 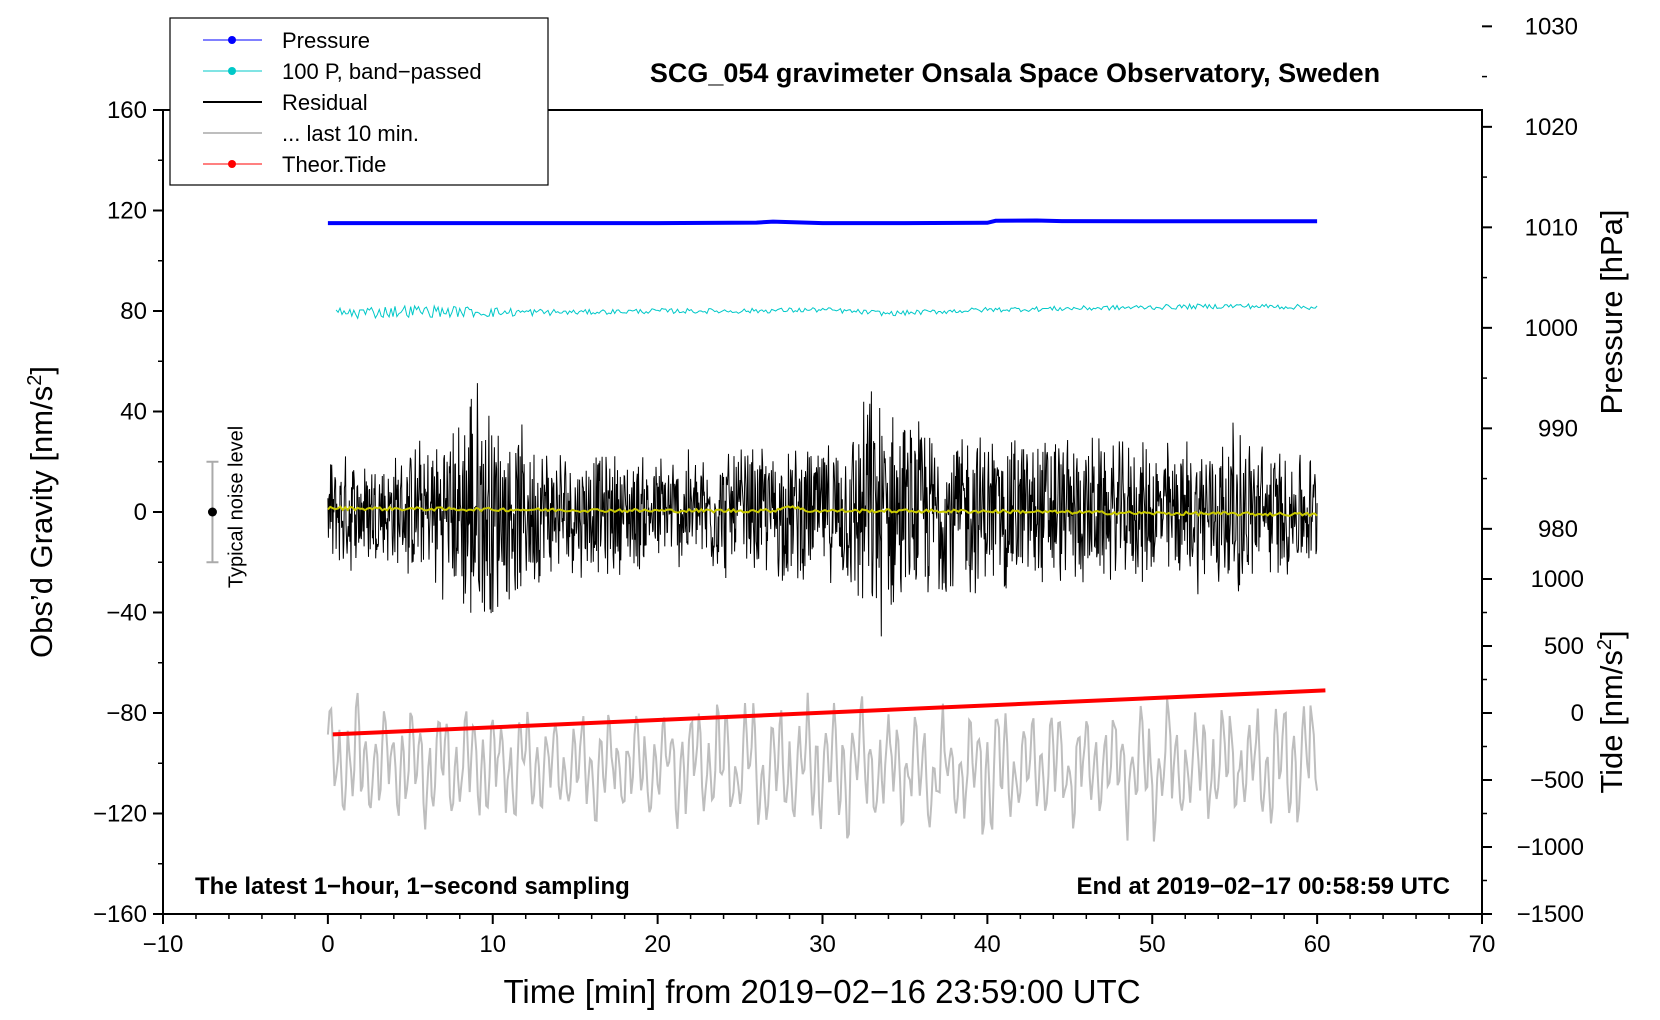 What do you see at coordinates (41, 512) in the screenshot?
I see `y-axis-left-label: Obs’d Gravity [nm/s2]` at bounding box center [41, 512].